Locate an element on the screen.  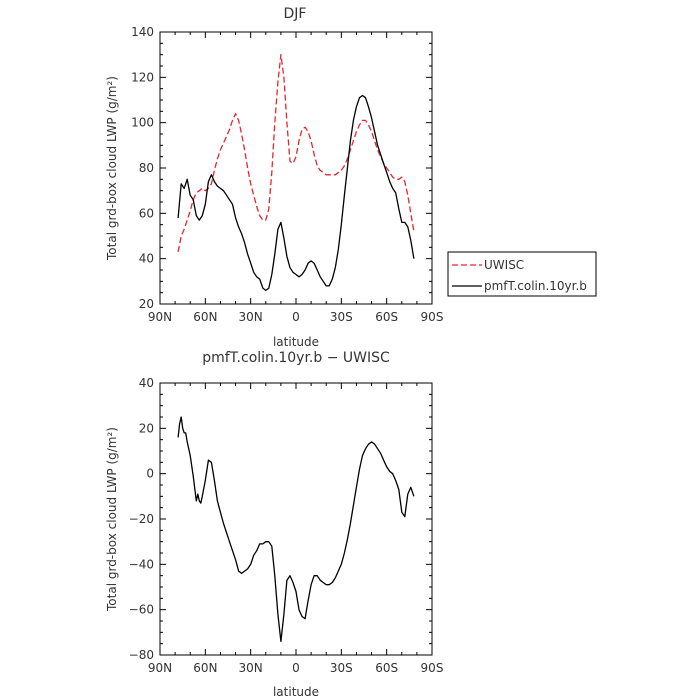
y-tick-label-top-6: 140 is located at coordinates (142, 32).